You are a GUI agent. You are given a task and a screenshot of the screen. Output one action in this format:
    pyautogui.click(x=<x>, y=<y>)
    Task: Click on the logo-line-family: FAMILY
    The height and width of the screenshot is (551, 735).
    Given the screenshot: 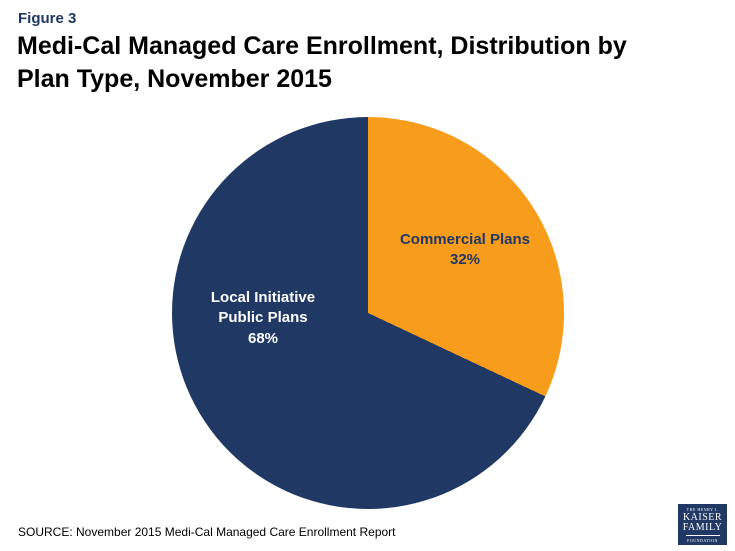 What is the action you would take?
    pyautogui.click(x=702, y=527)
    